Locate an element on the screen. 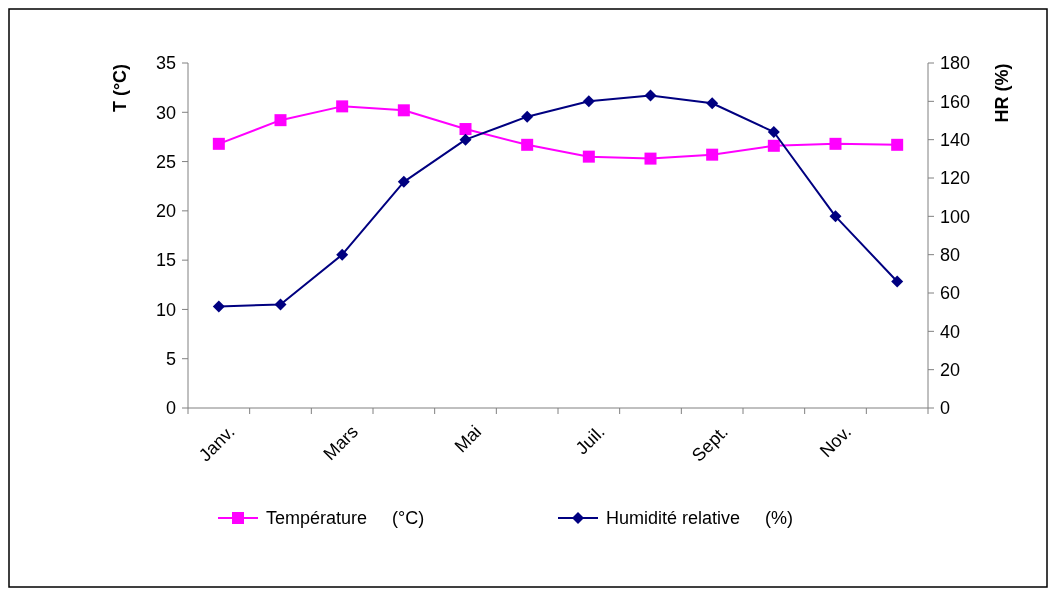  y-tick-label: 30 is located at coordinates (165, 112).